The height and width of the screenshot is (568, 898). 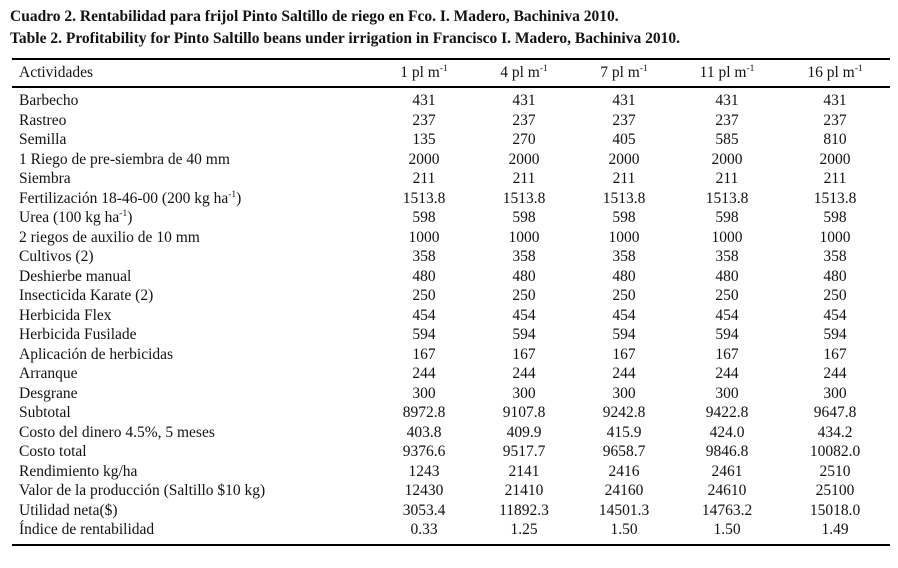 I want to click on table-row: Barbecho 431 431 431 431 431, so click(x=451, y=101).